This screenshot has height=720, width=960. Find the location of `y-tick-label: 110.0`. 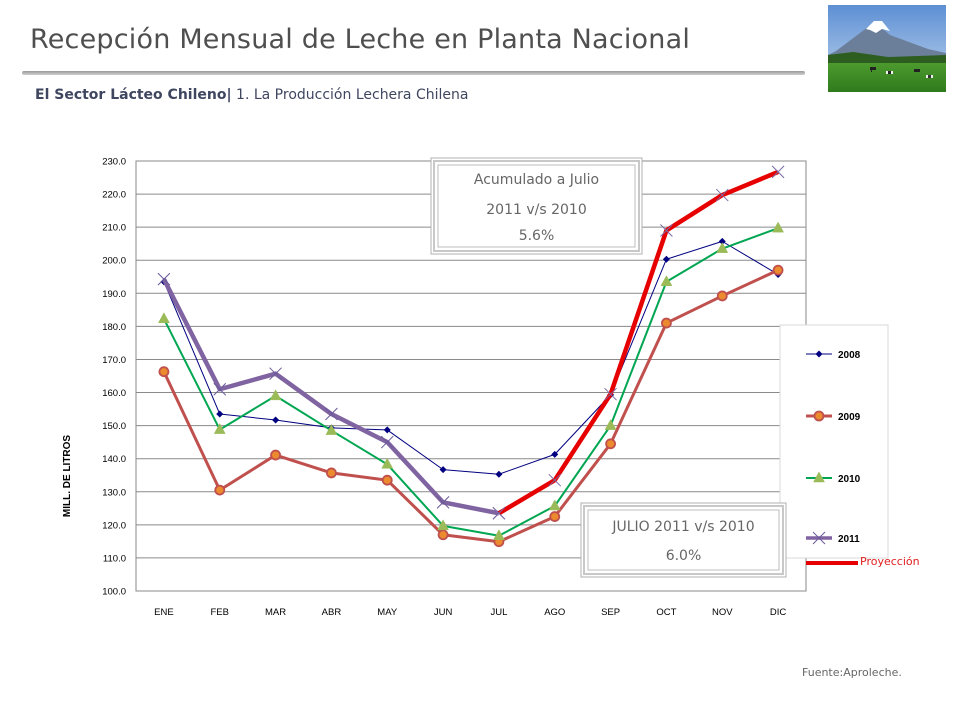

y-tick-label: 110.0 is located at coordinates (114, 558).